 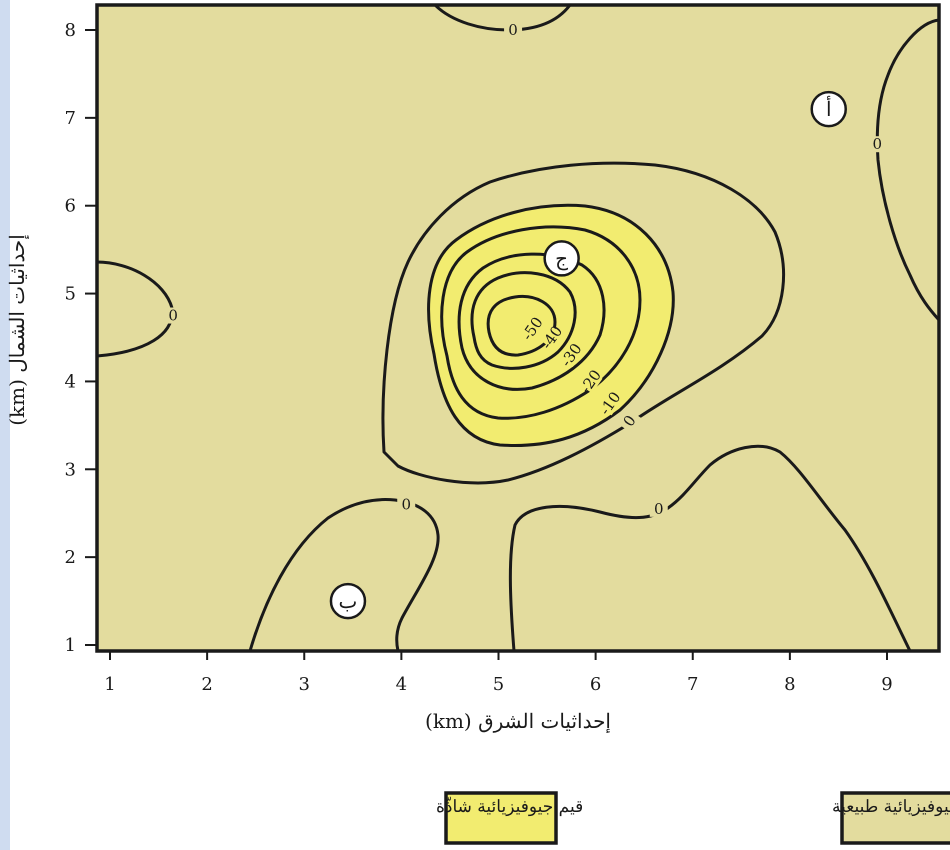 I want to click on x-tick-label: 6, so click(x=595, y=684).